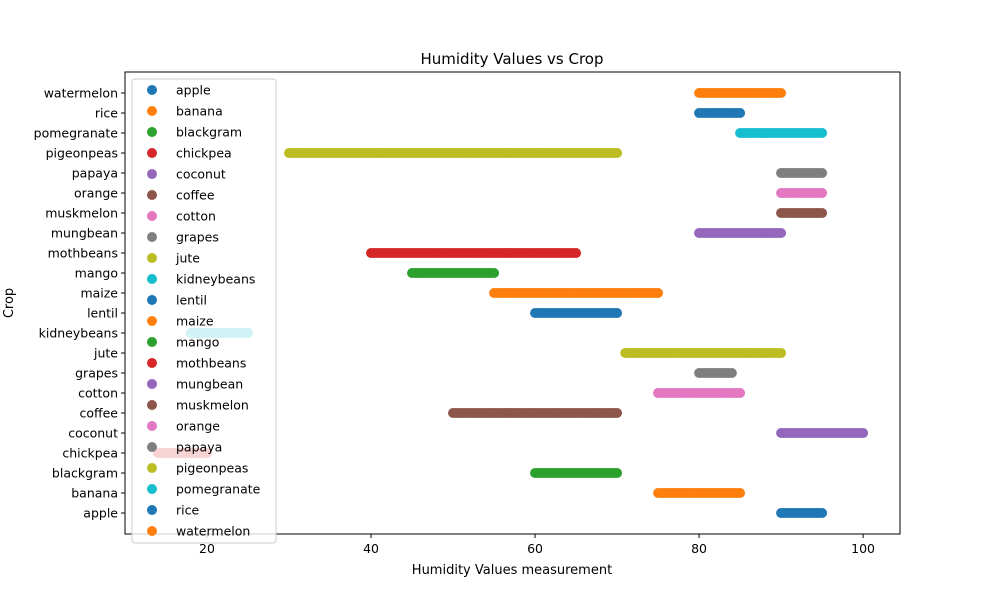 The image size is (1000, 604). Describe the element at coordinates (212, 468) in the screenshot. I see `legend-label: pigeonpeas` at that location.